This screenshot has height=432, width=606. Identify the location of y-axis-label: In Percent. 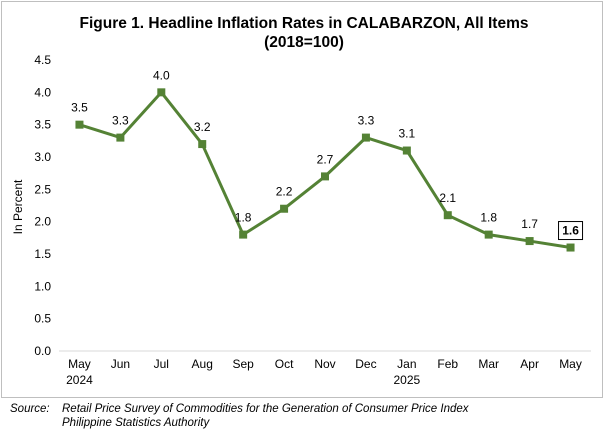
(18, 206).